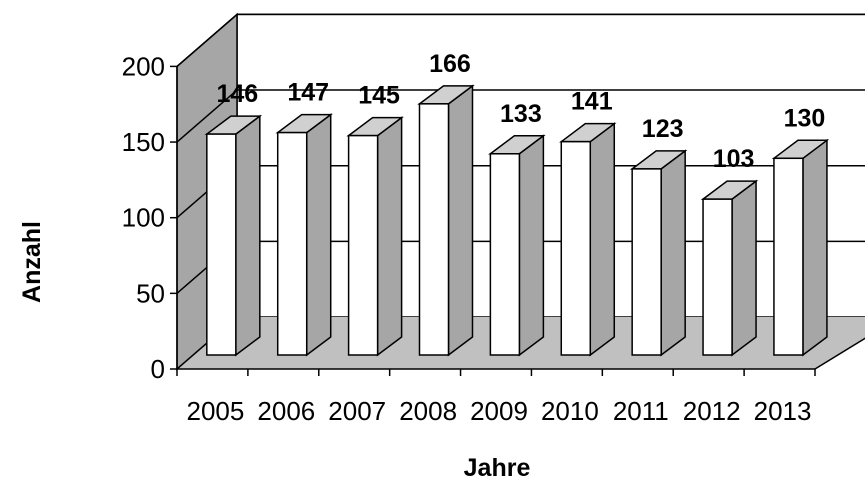 The width and height of the screenshot is (865, 481). I want to click on x-tick-labels: 2005 2006 2007 2008 2009 2010 2011 2012 2013, so click(499, 411).